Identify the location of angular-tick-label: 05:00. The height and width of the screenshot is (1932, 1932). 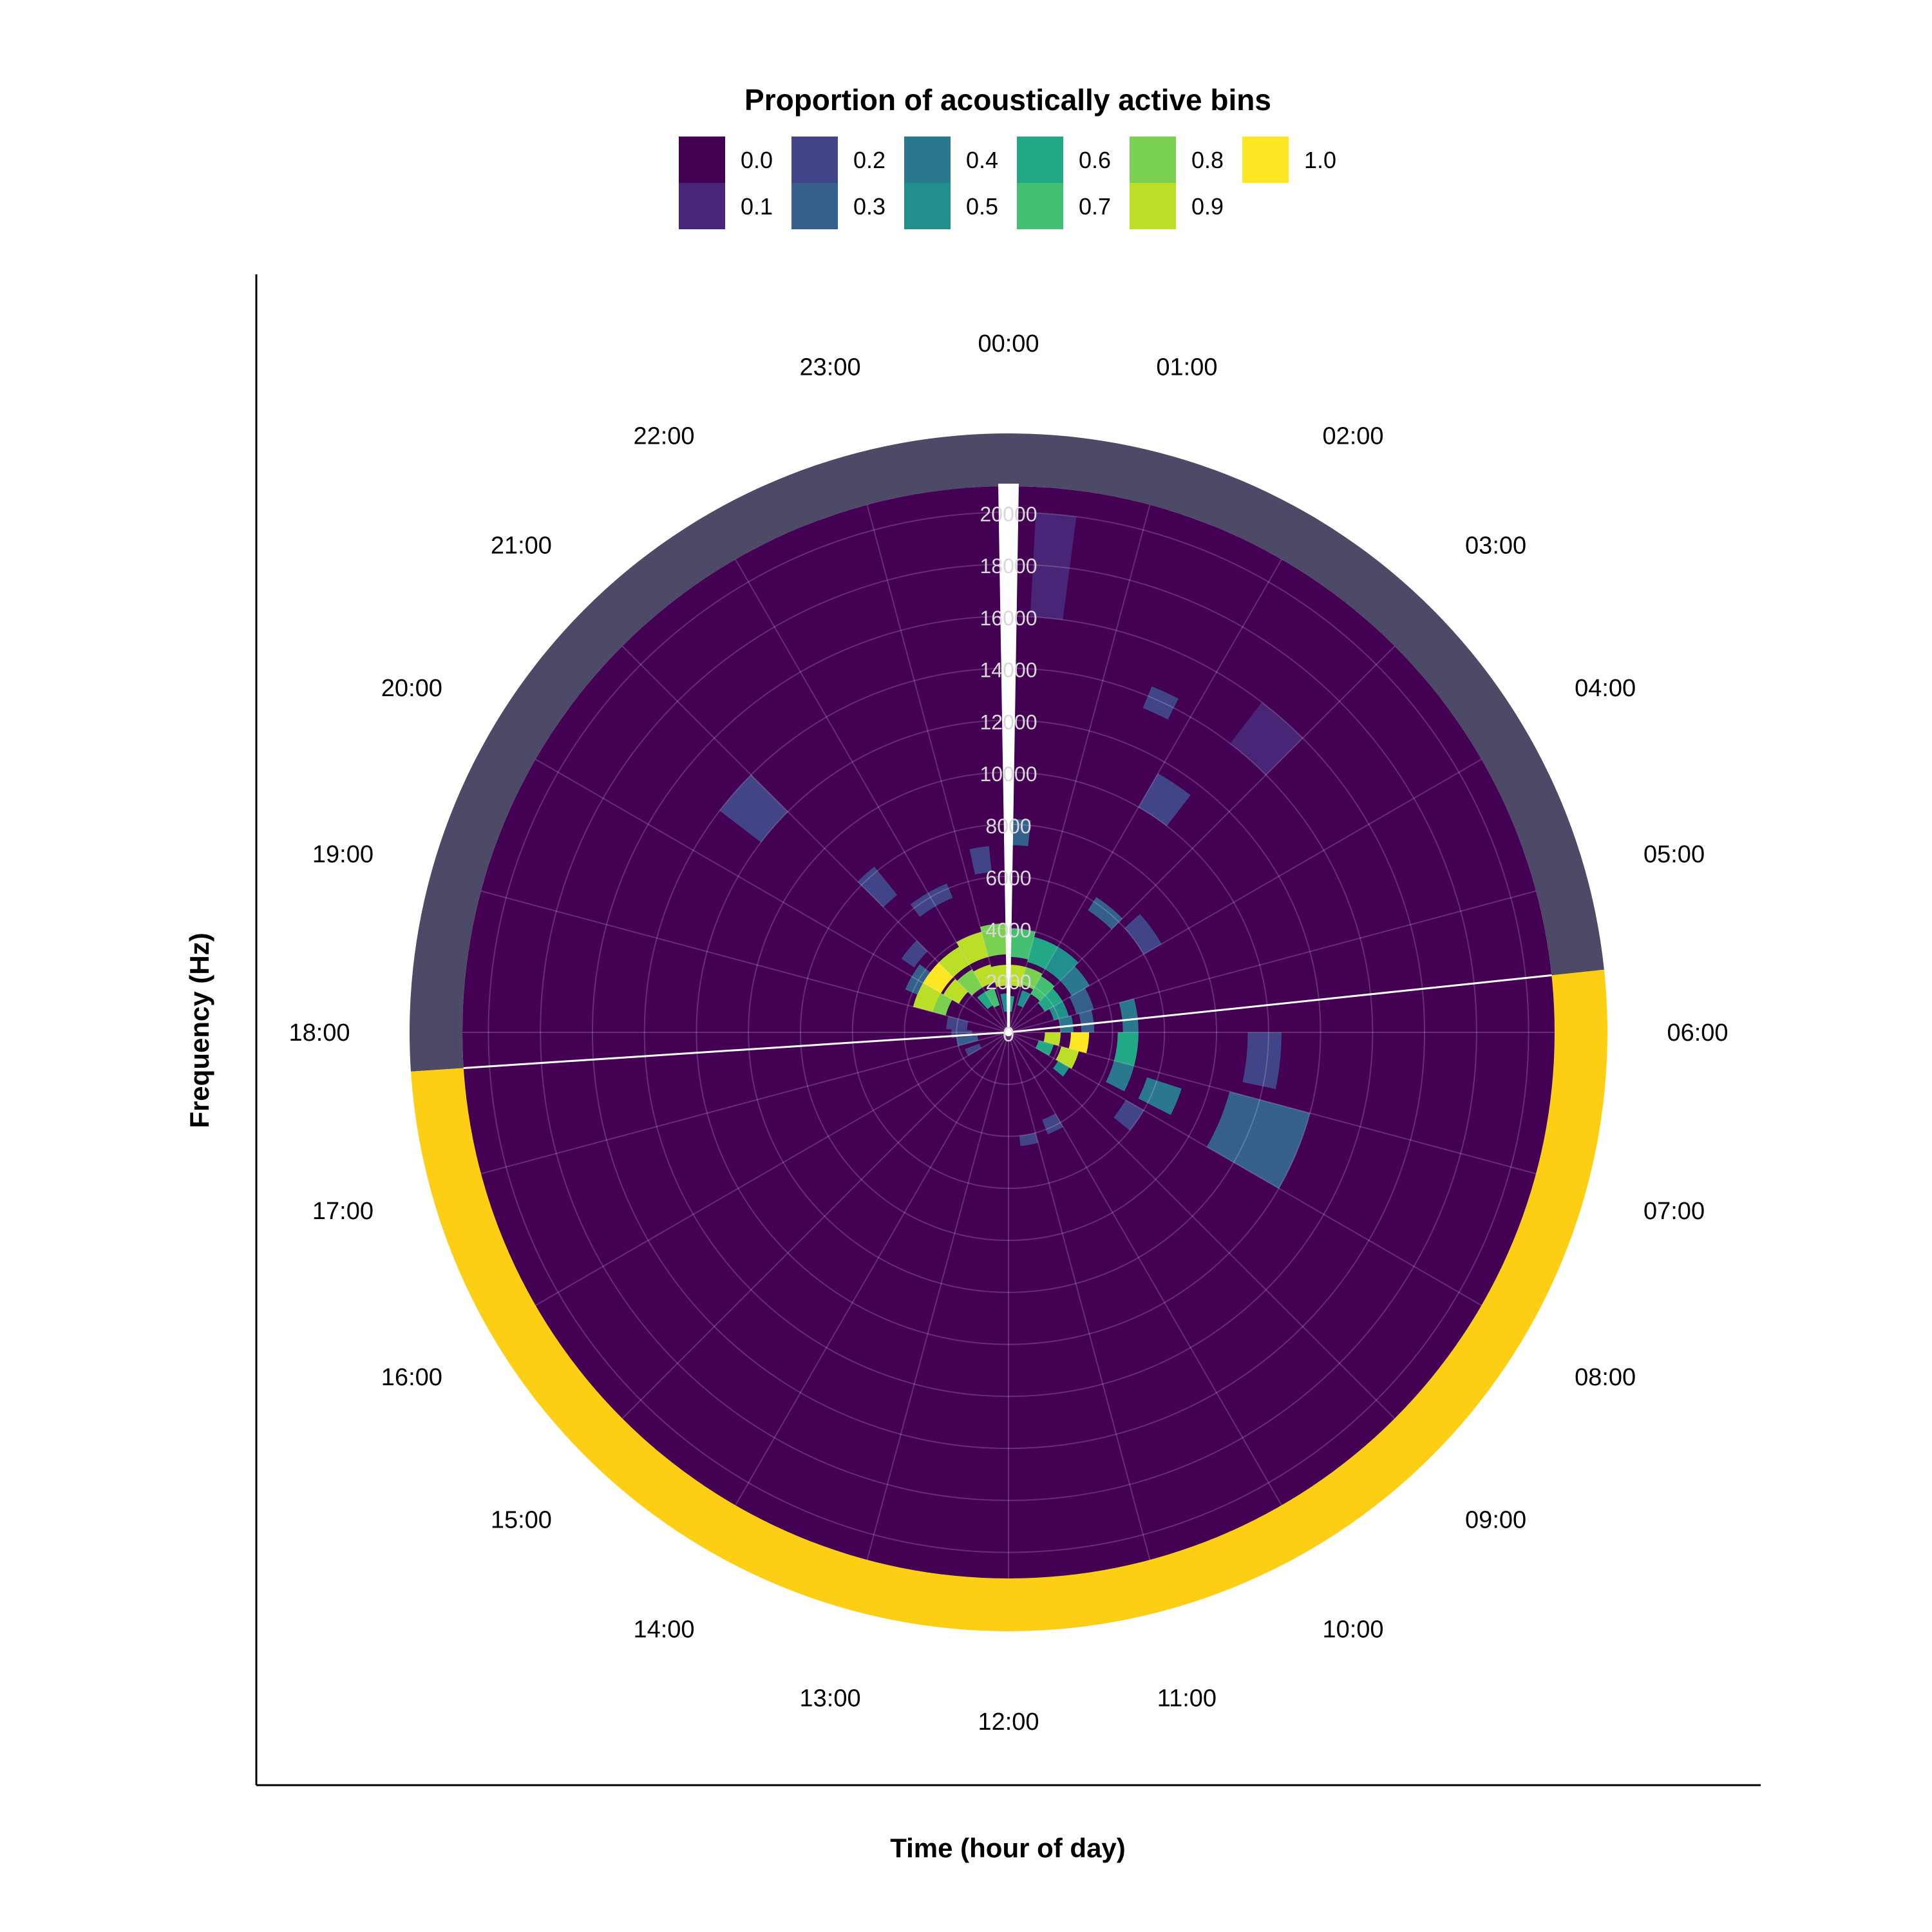
(1674, 854).